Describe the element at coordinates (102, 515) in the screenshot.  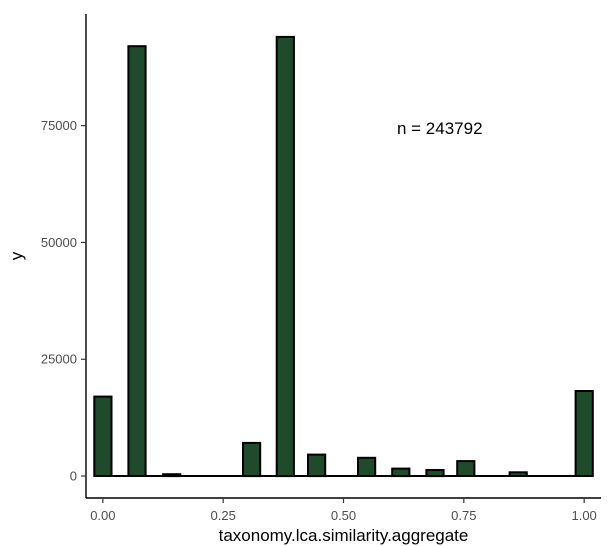
I see `x-tick-label-0: 0.00` at that location.